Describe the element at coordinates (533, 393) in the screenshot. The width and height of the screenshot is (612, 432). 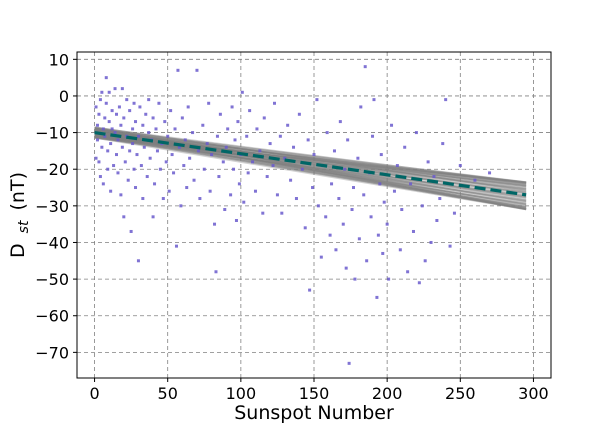
I see `x-tick-label: 300` at that location.